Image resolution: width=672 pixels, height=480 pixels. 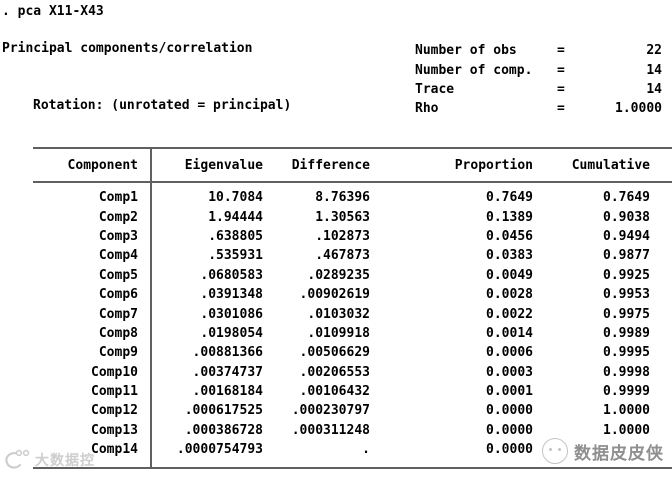 What do you see at coordinates (509, 275) in the screenshot?
I see `cell-proportion: 0.0049` at bounding box center [509, 275].